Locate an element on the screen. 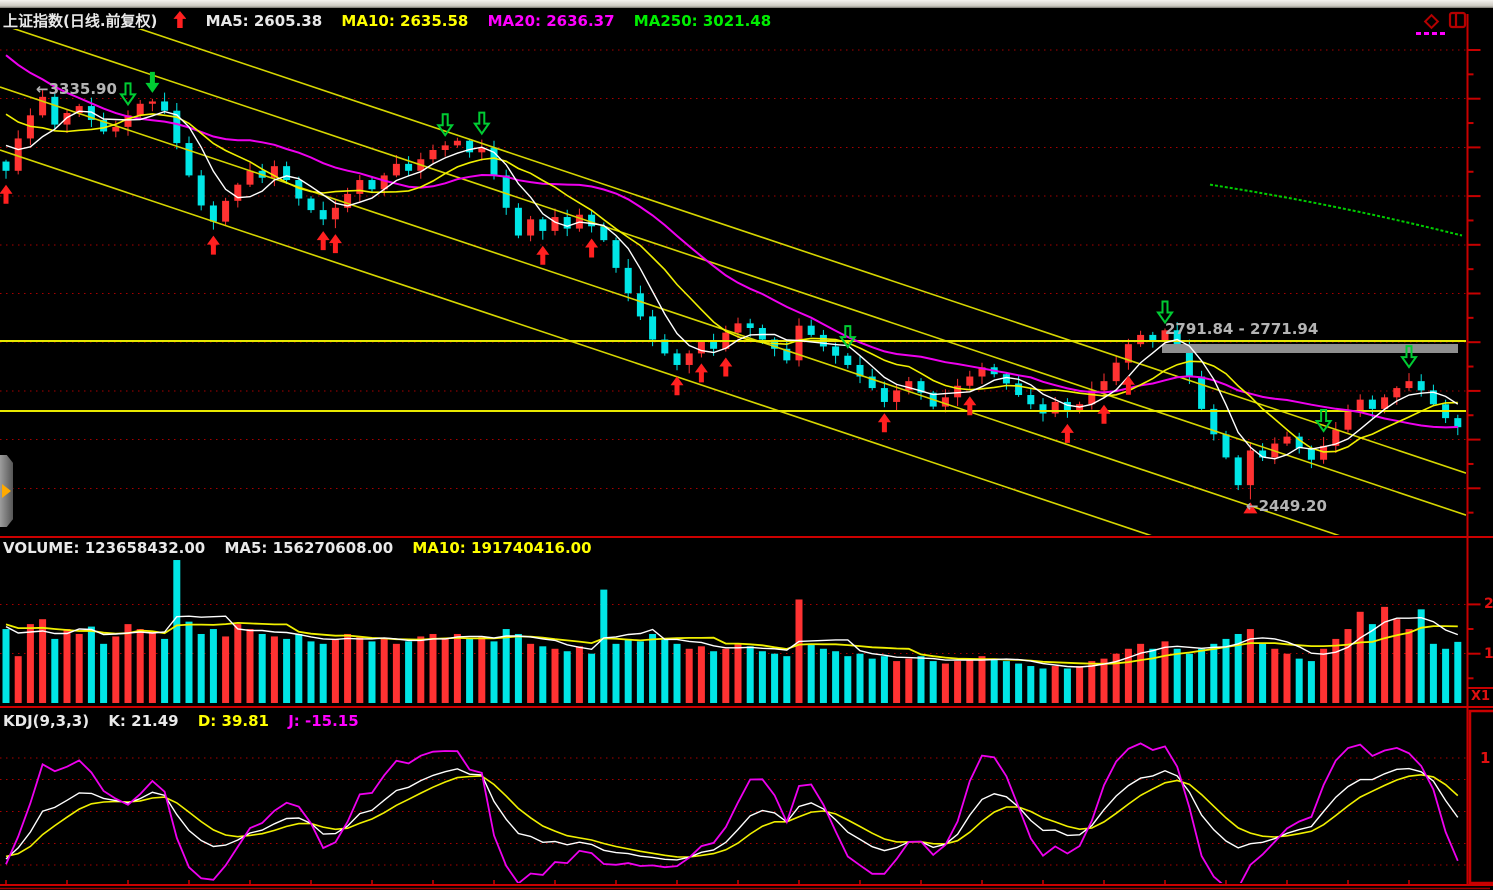 This screenshot has height=890, width=1493. kdj-d-value: D: 39.81 is located at coordinates (233, 721).